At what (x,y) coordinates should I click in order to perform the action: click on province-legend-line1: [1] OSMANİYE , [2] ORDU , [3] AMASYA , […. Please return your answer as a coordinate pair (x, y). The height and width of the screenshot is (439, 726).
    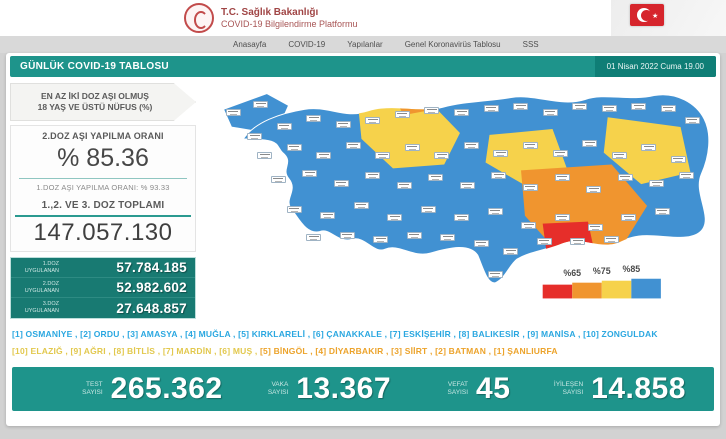
    Looking at the image, I should click on (335, 334).